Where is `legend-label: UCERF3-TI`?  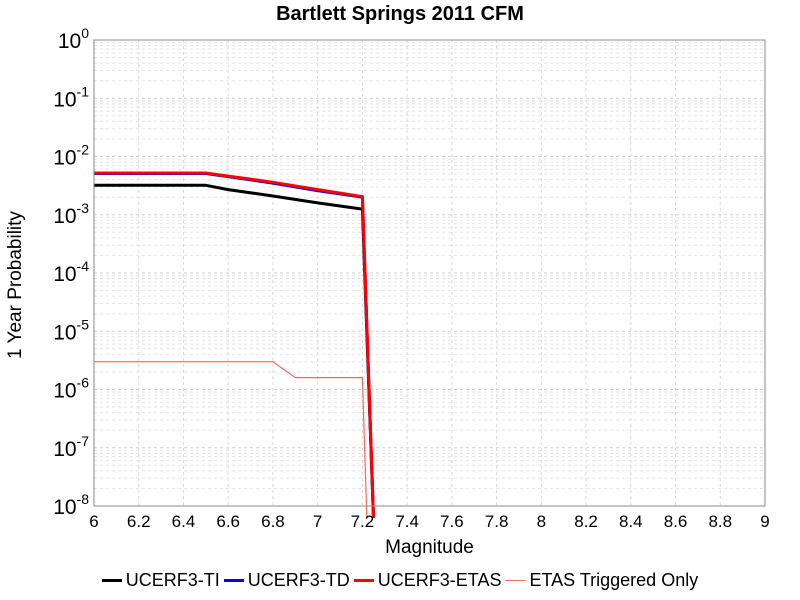
legend-label: UCERF3-TI is located at coordinates (172, 580).